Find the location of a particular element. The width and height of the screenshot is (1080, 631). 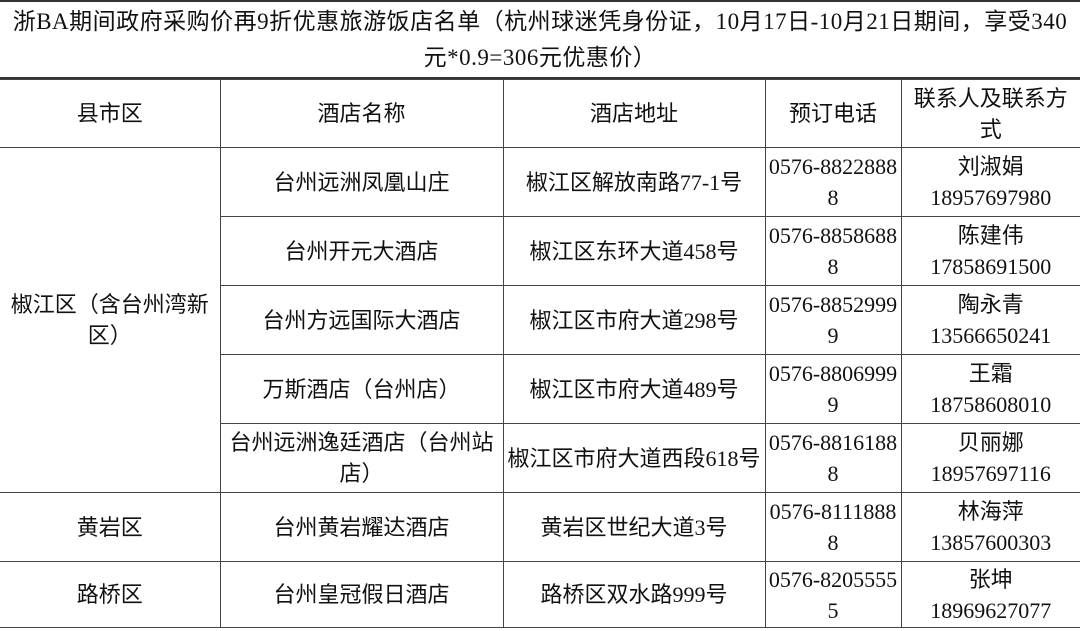

address-cell: 路桥区双水路999号 is located at coordinates (634, 594).